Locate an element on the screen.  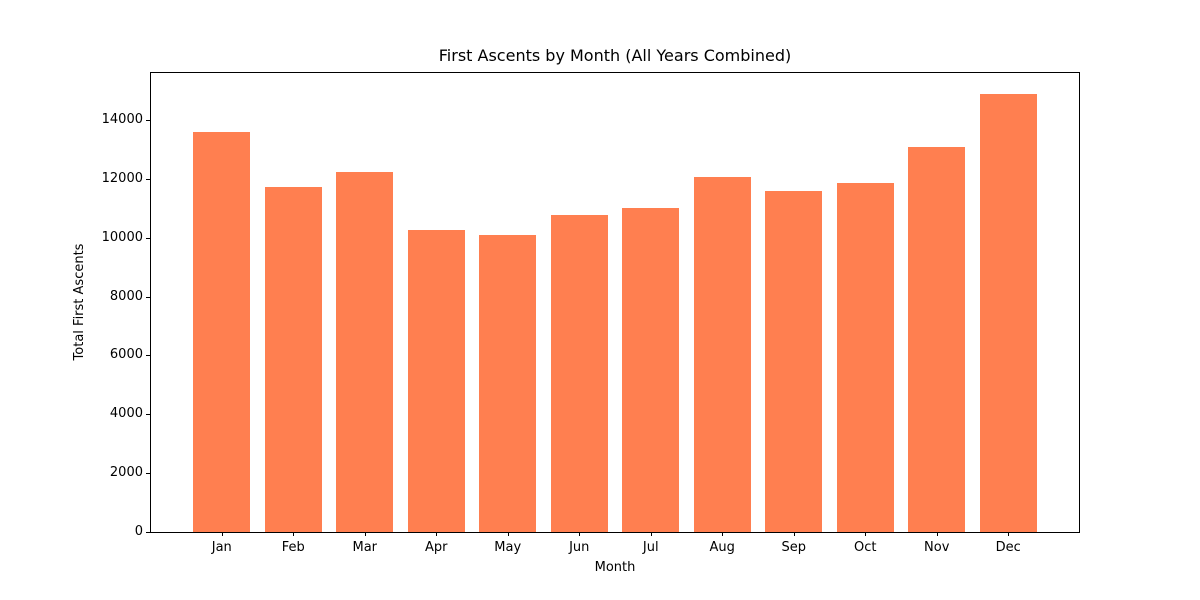
y-tick-label-2000: 2000 is located at coordinates (126, 473).